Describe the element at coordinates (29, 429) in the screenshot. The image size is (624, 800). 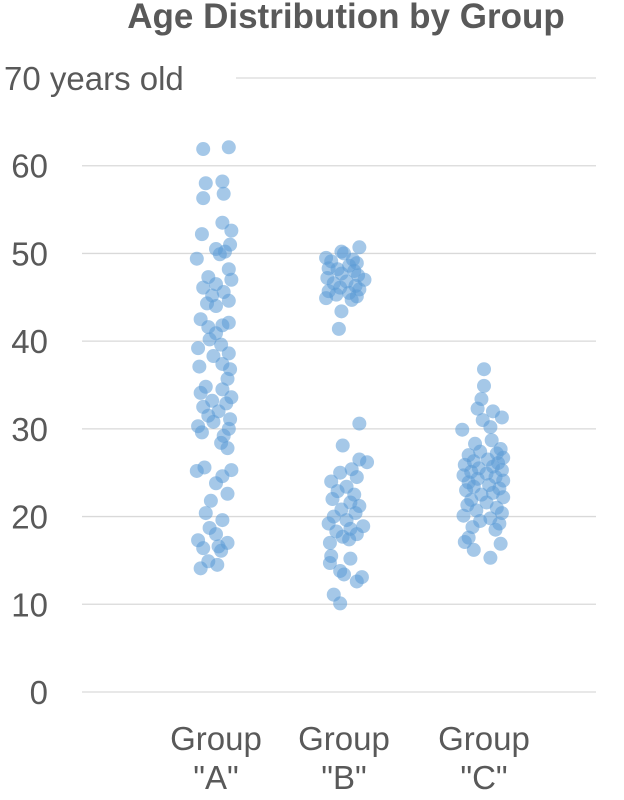
I see `y-tick-label: 30` at that location.